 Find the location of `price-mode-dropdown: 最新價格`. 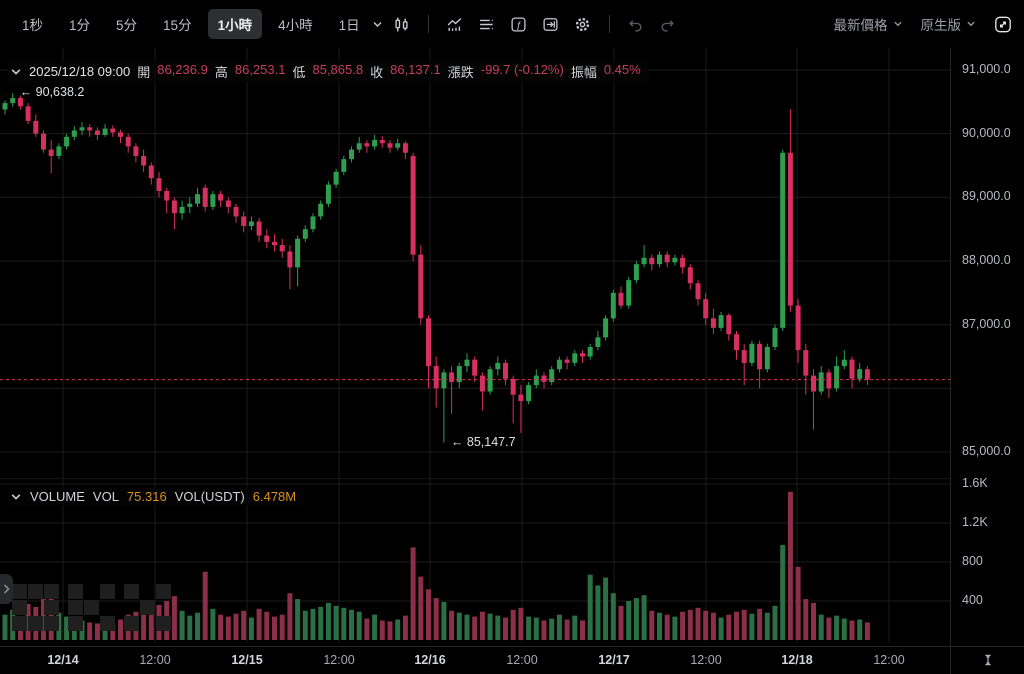

price-mode-dropdown: 最新價格 is located at coordinates (868, 24).